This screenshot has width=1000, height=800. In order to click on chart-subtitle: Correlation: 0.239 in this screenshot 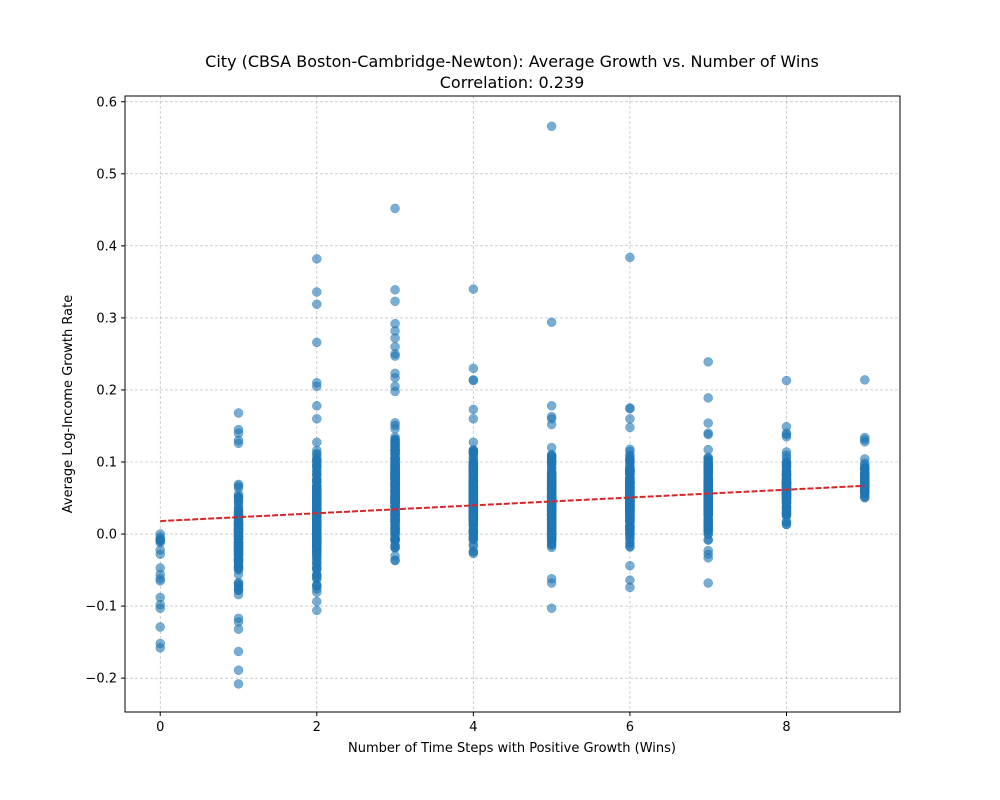, I will do `click(512, 82)`.